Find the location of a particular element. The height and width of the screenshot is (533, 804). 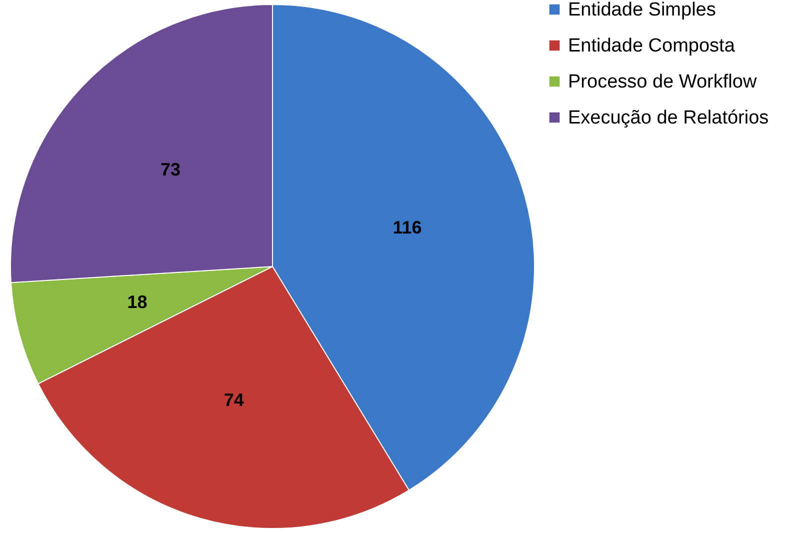

legend-label: Processo de Workflow is located at coordinates (662, 82).